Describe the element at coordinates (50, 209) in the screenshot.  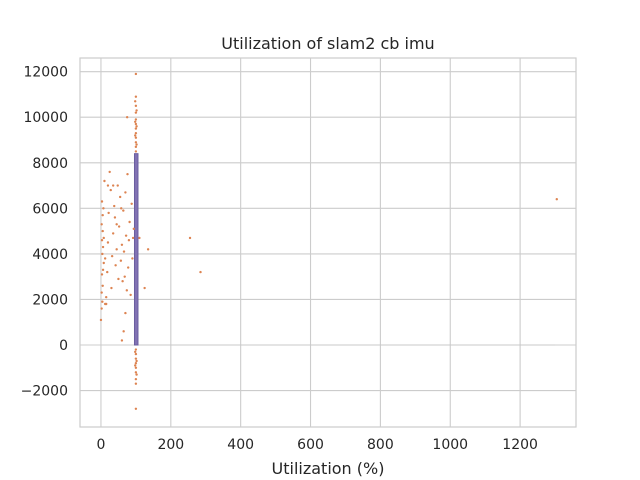
I see `y-tick-label-4: 6000` at that location.